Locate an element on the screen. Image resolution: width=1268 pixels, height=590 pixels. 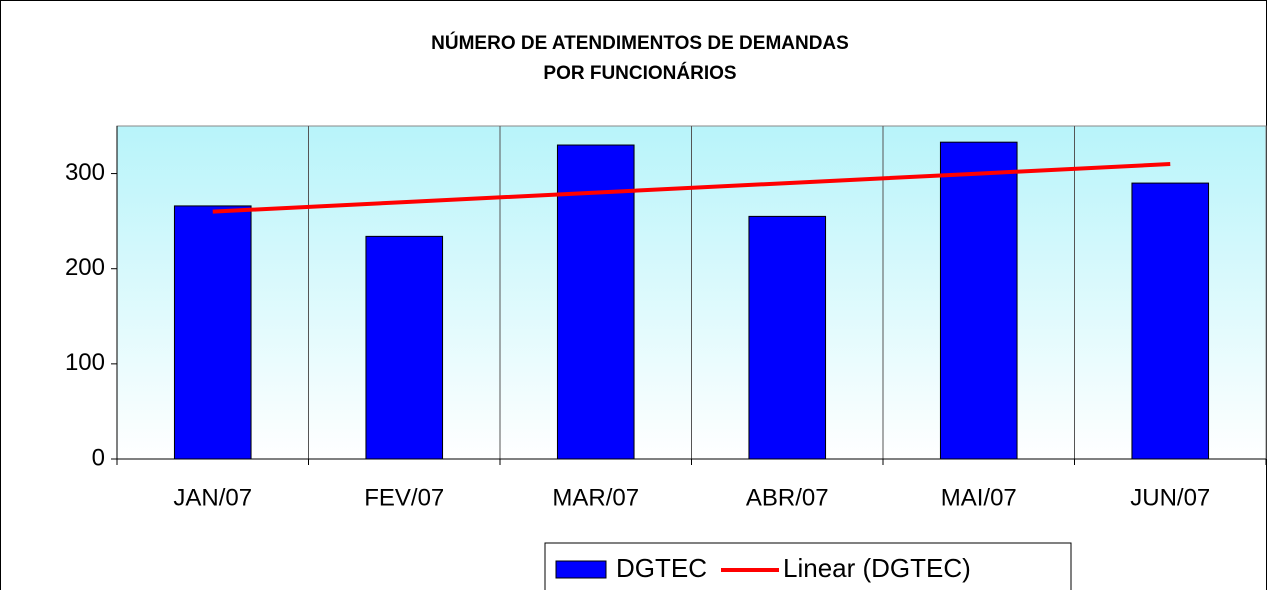
legend-label: Linear (DGTEC) is located at coordinates (877, 568).